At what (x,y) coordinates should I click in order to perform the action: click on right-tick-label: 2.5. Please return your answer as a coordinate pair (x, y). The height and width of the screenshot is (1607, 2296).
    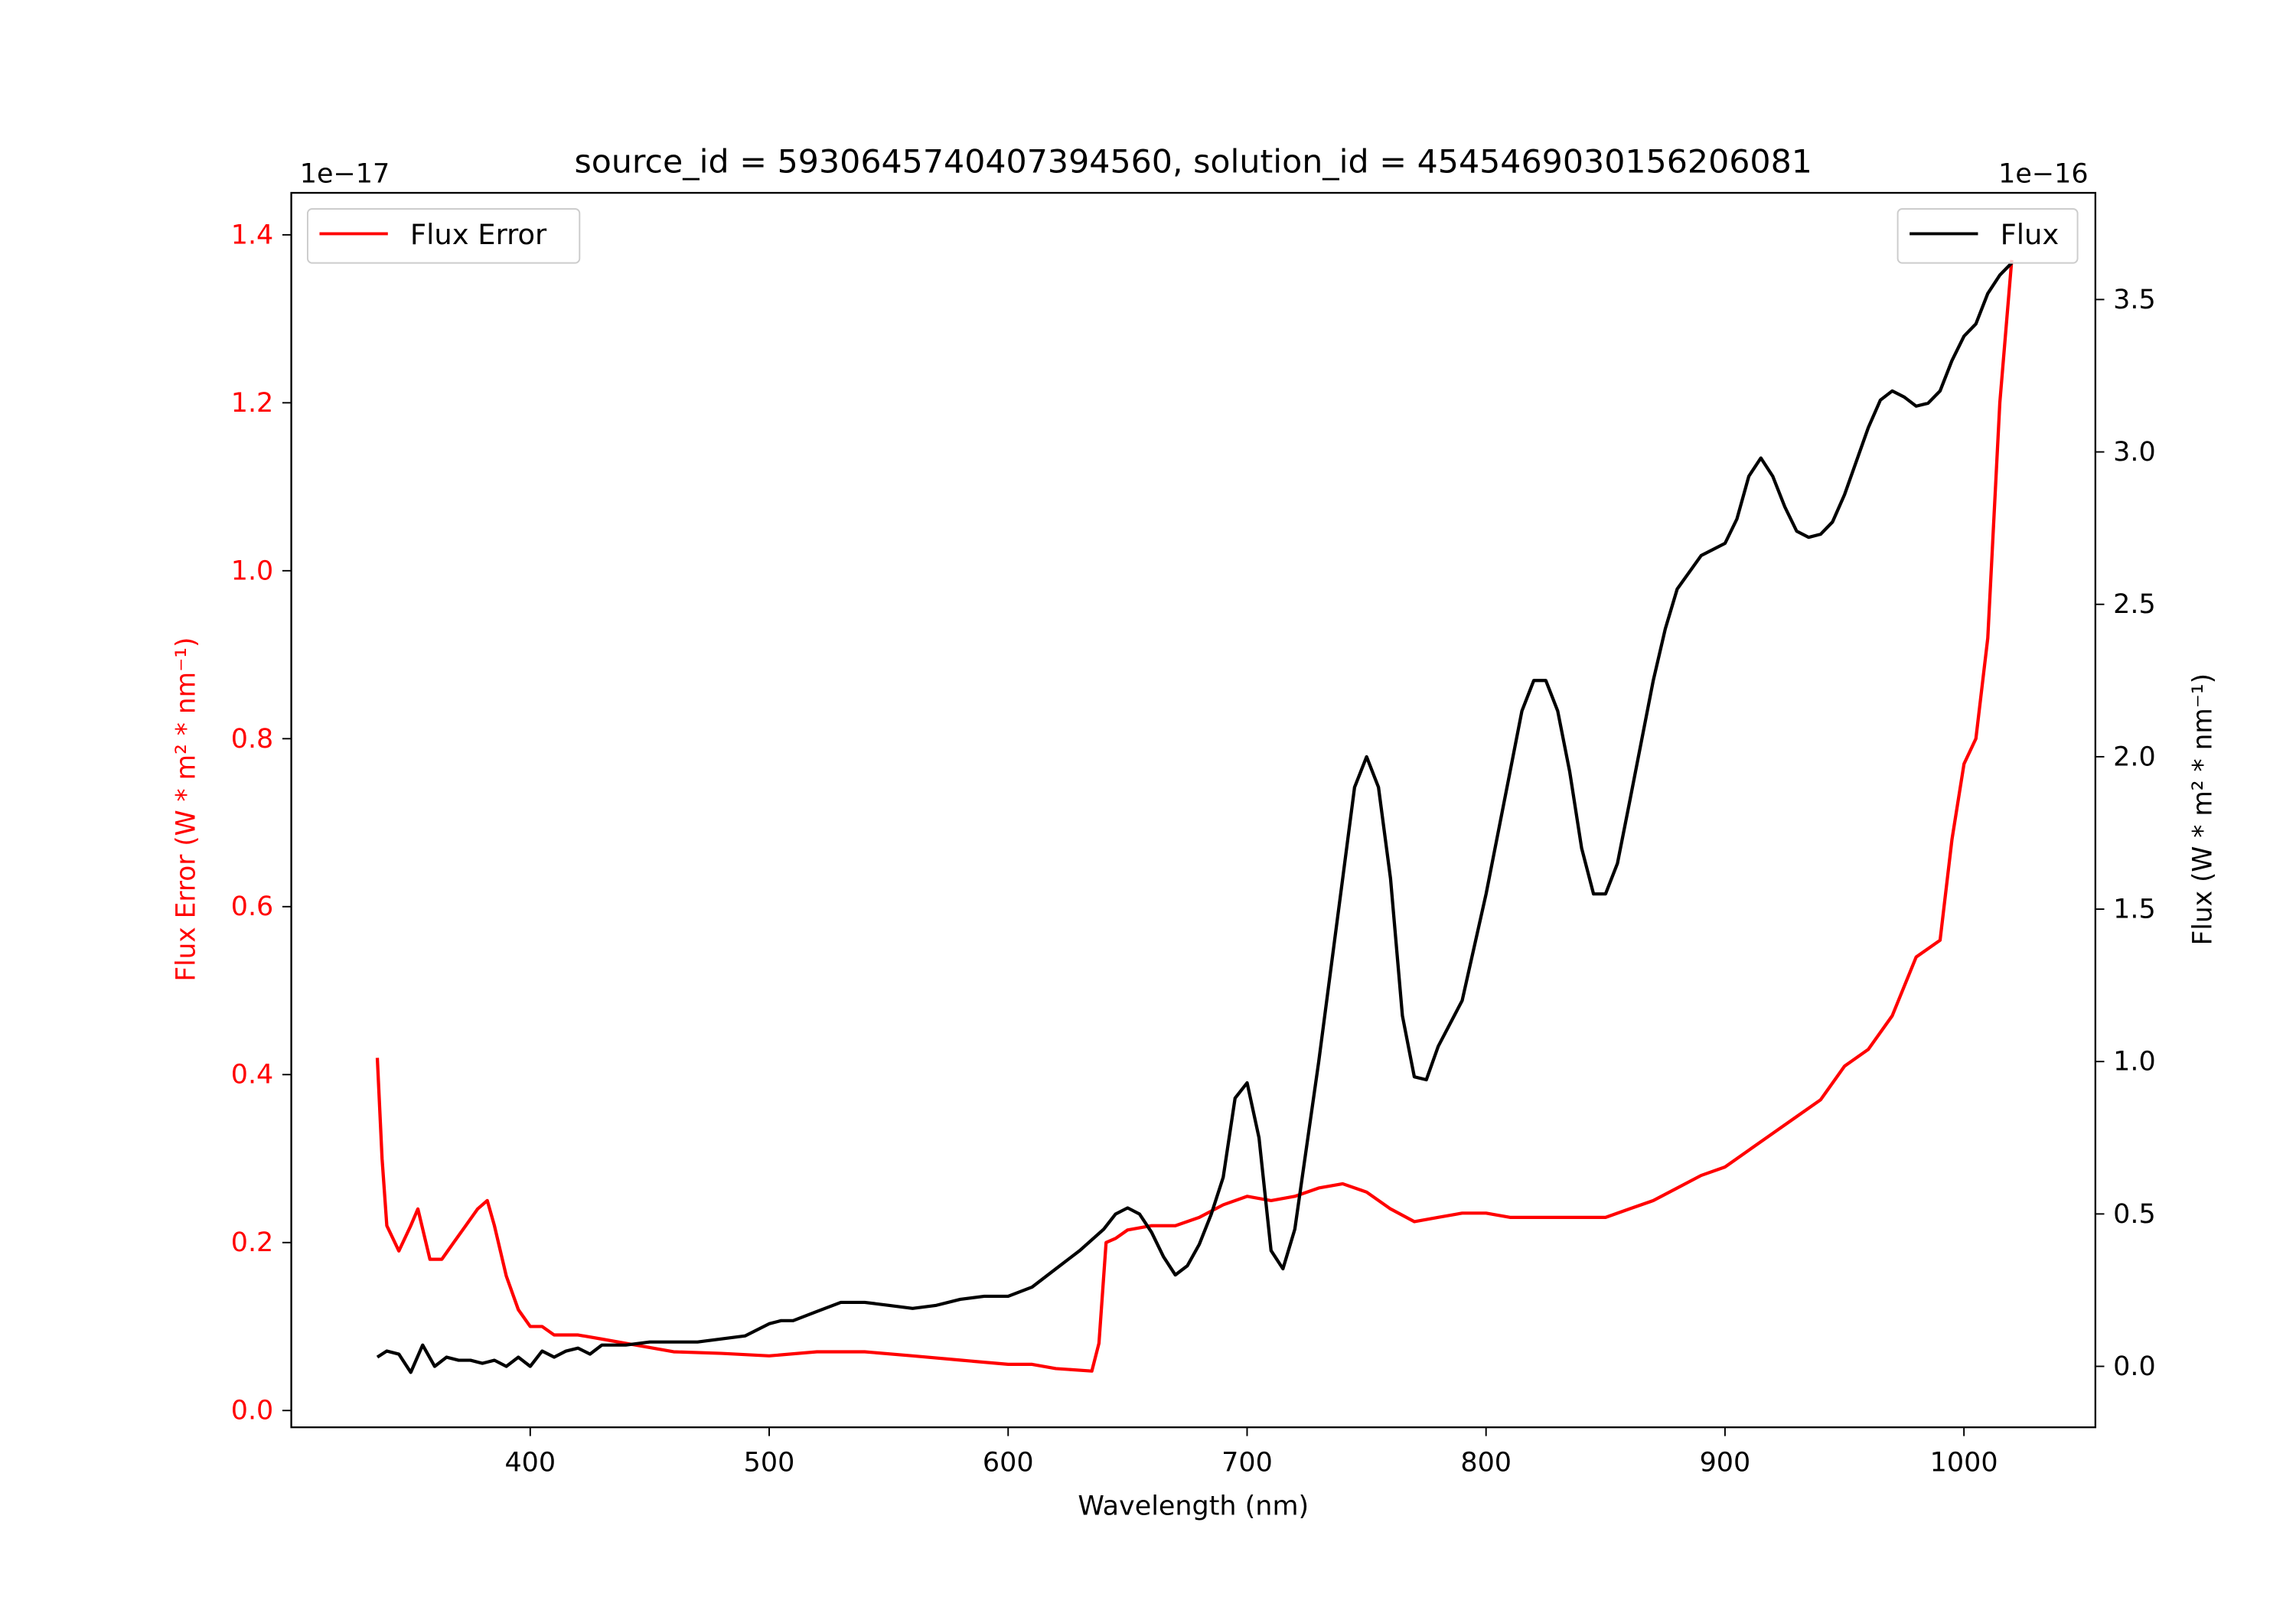
    Looking at the image, I should click on (2134, 604).